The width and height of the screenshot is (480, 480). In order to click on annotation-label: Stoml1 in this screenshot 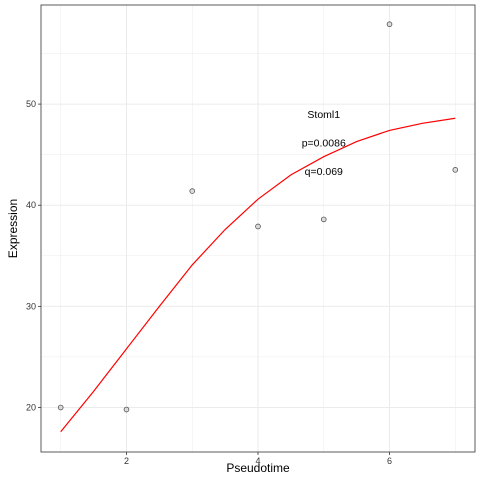, I will do `click(323, 115)`.